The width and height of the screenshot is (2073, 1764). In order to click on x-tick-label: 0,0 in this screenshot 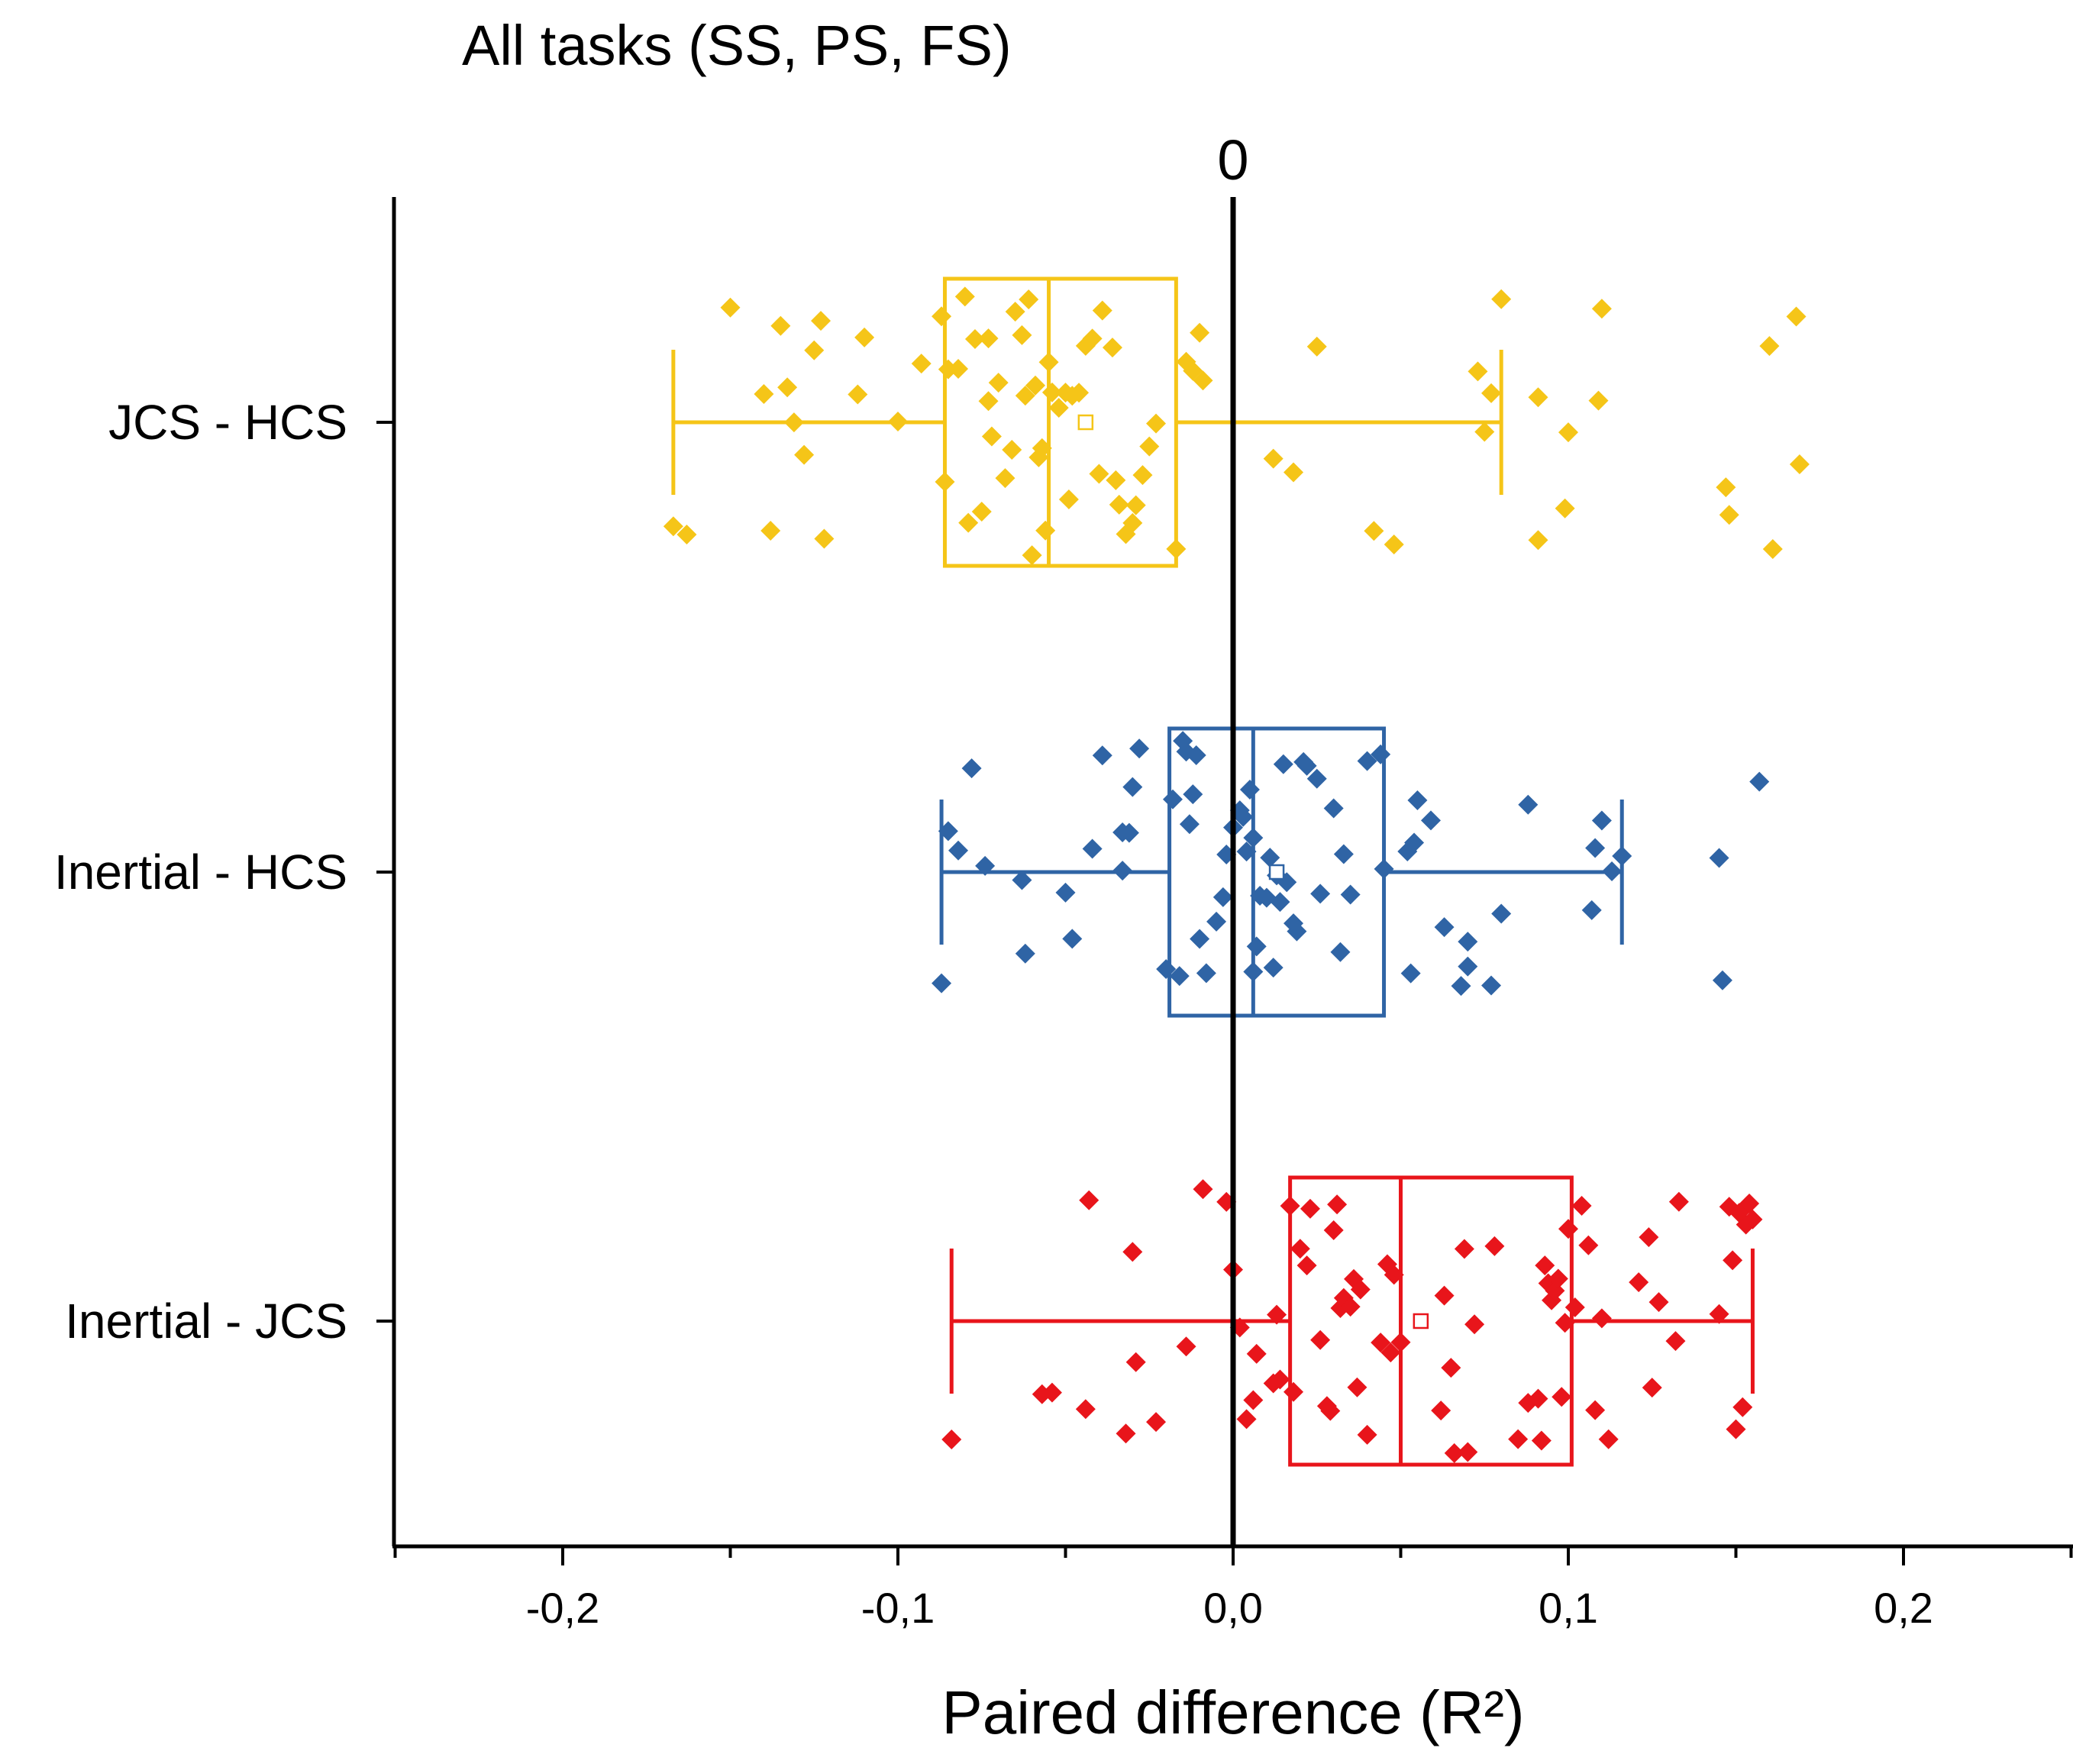, I will do `click(1233, 1608)`.